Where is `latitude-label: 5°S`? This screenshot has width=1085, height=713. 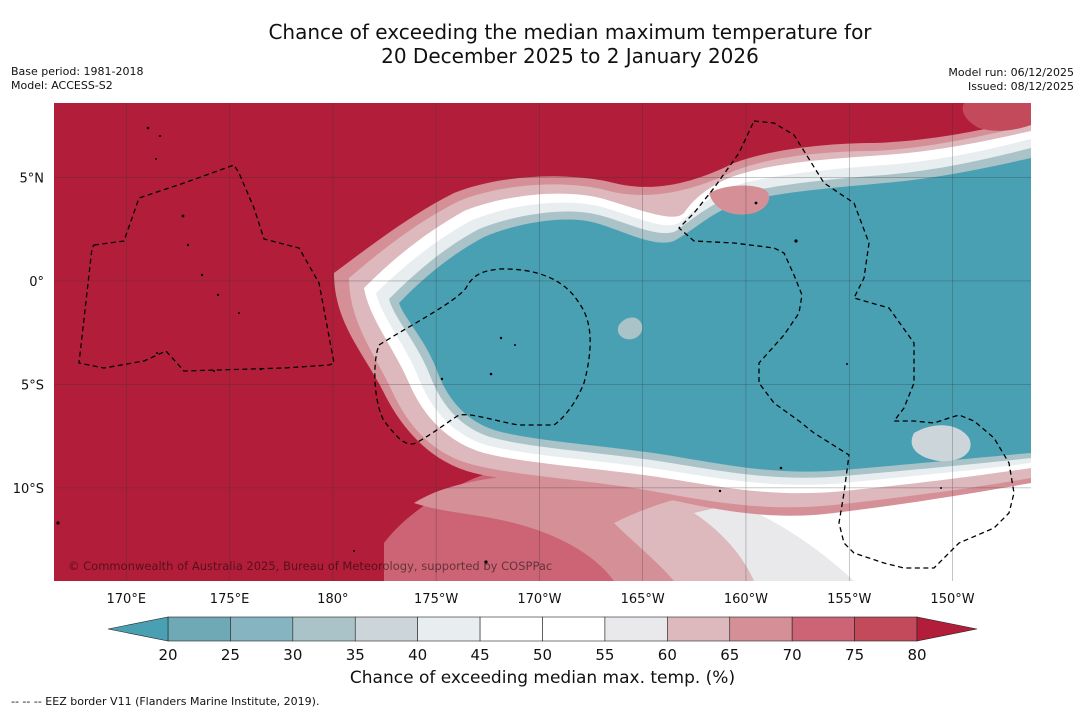
latitude-label: 5°S is located at coordinates (32, 385).